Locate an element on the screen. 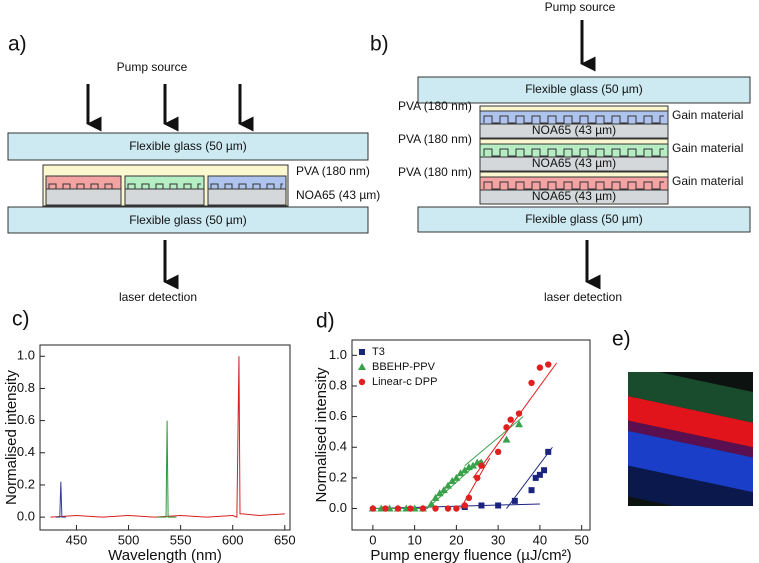  panel-label: d) is located at coordinates (325, 321).